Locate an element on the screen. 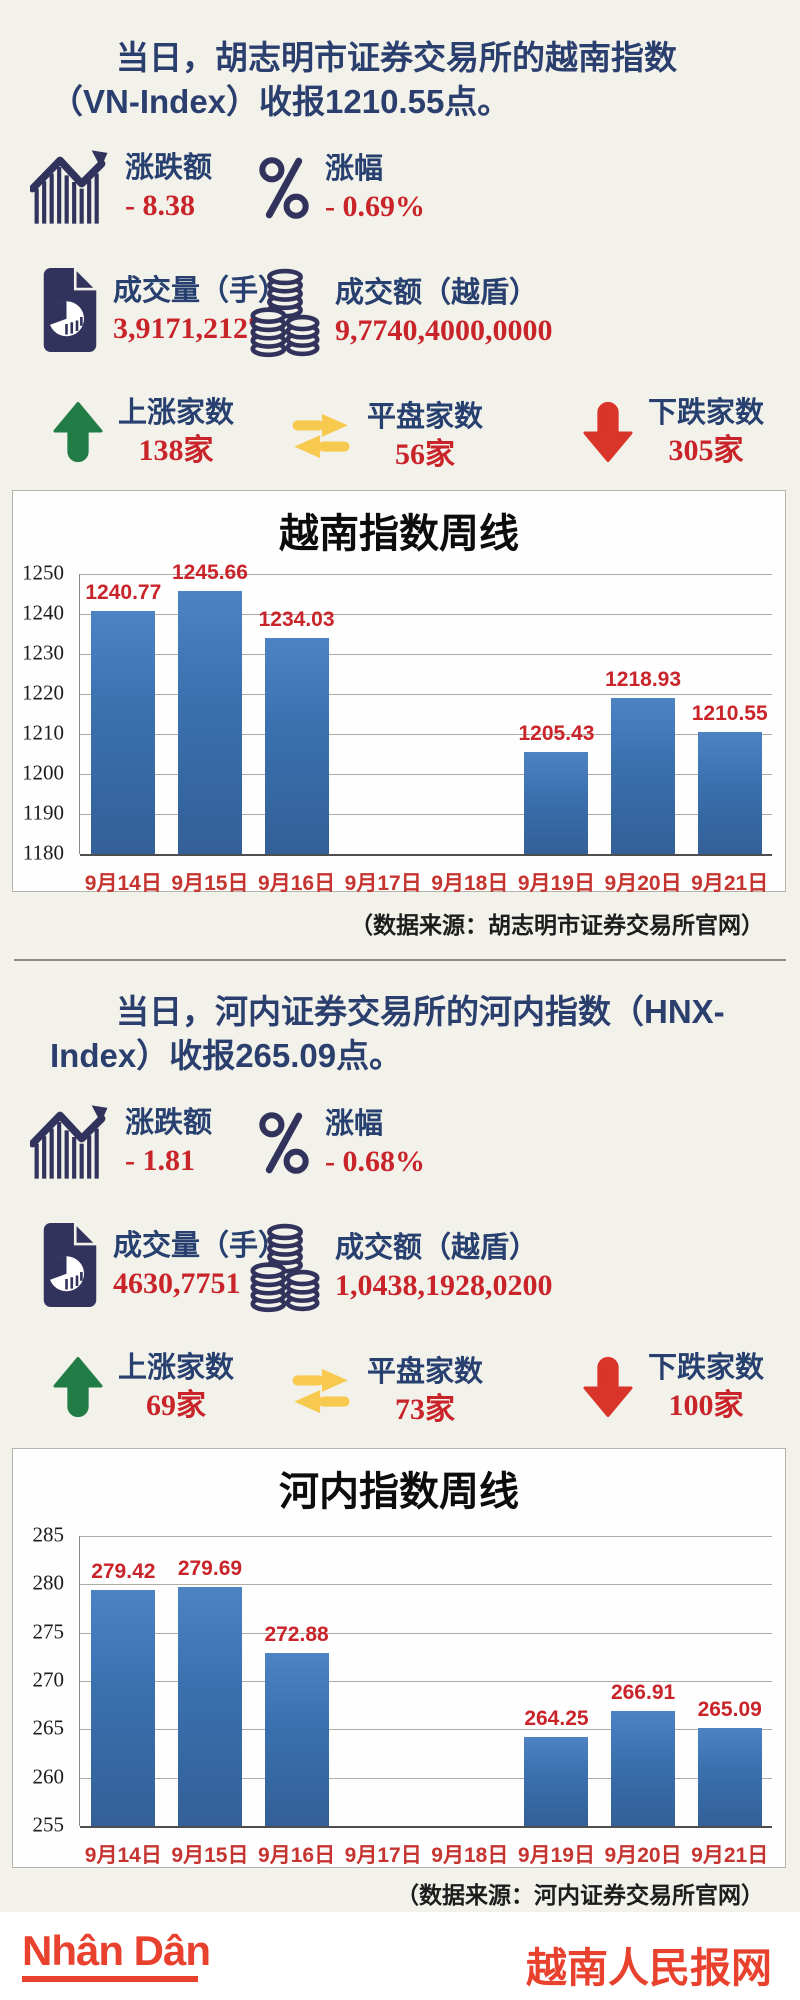  site-name: 越南人民报网 is located at coordinates (649, 1968).